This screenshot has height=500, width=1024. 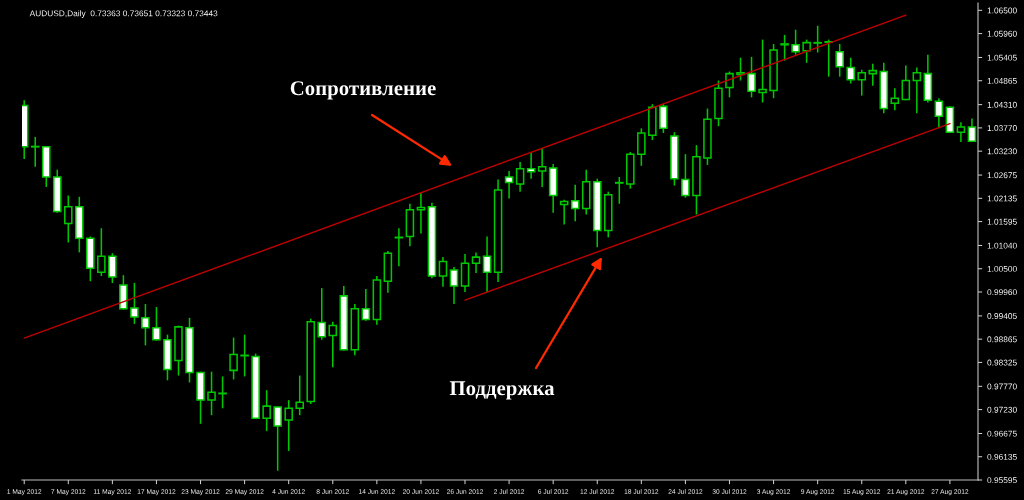 I want to click on y-tick-label: 1.02135, so click(x=1002, y=198).